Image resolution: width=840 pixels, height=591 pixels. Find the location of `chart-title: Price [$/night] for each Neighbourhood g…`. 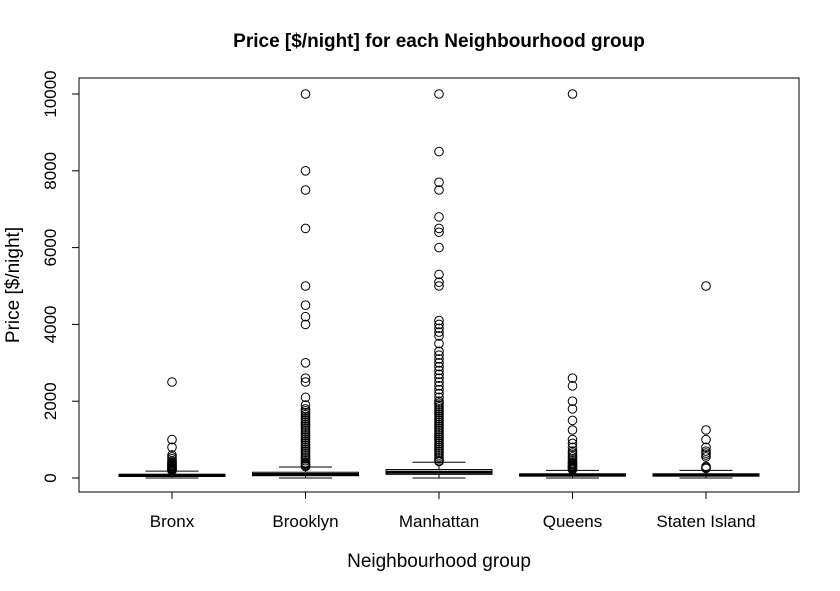

chart-title: Price [$/night] for each Neighbourhood g… is located at coordinates (439, 41).